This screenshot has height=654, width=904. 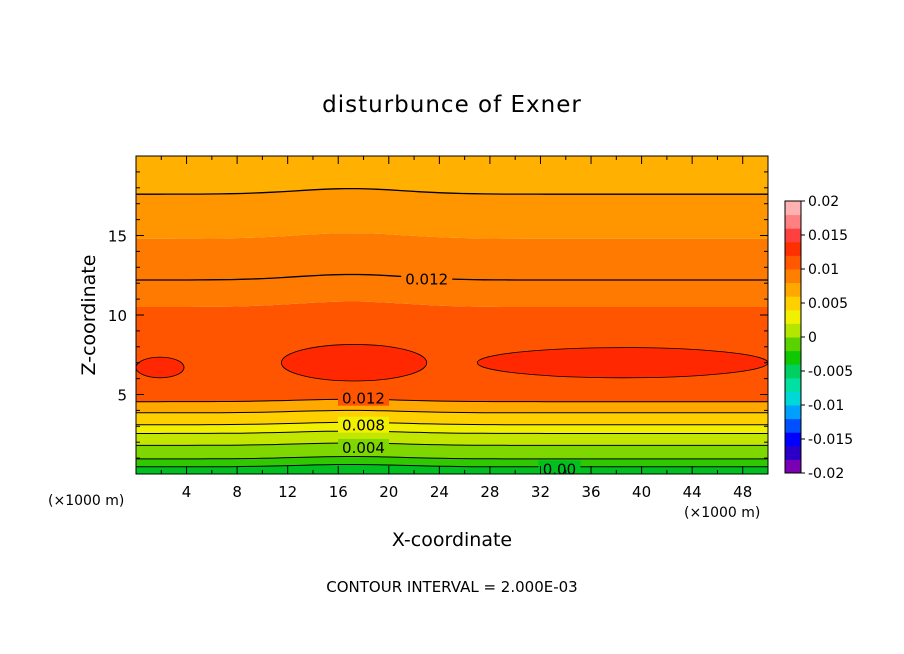 I want to click on colorbar-label: 0.01, so click(x=823, y=270).